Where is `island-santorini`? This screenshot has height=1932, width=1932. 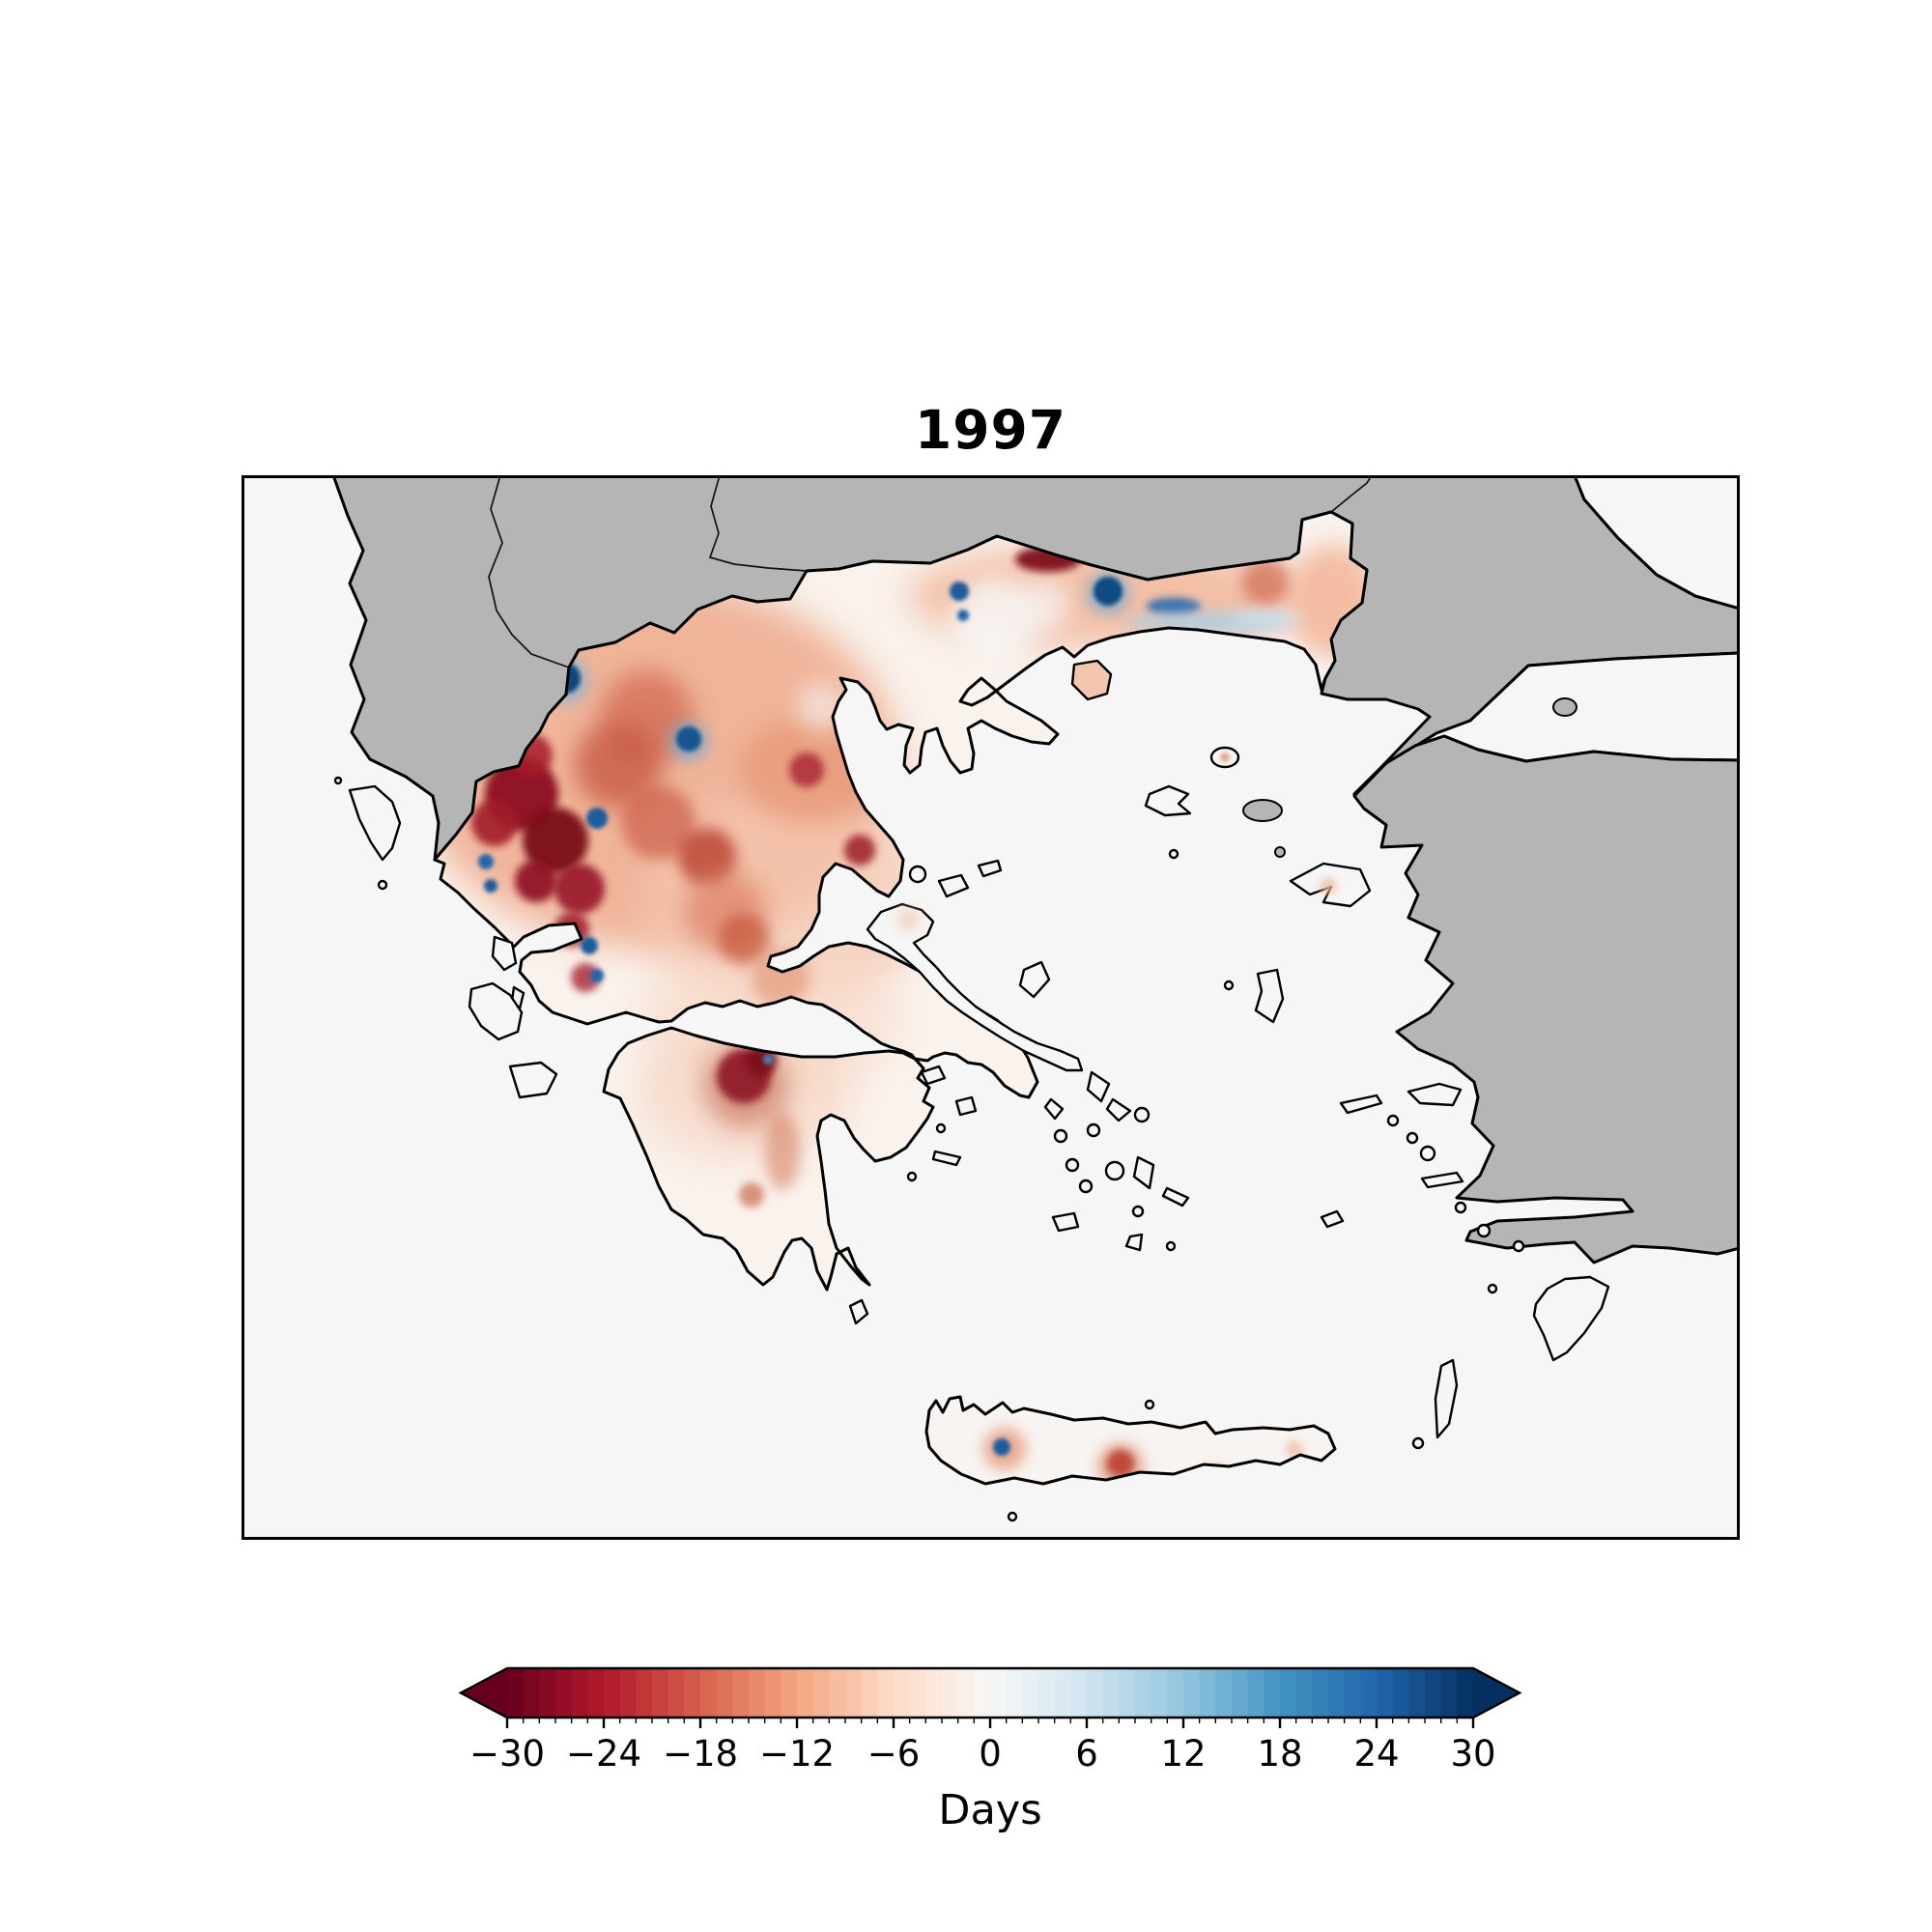 island-santorini is located at coordinates (1134, 1242).